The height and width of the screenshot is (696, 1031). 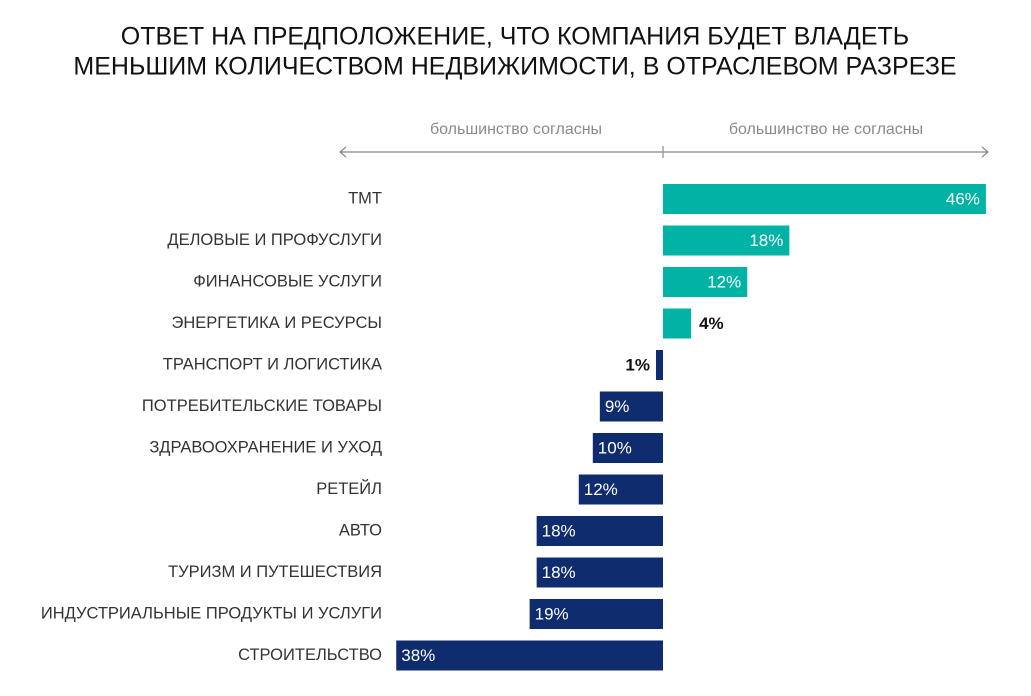 I want to click on value-label: 1%, so click(x=637, y=364).